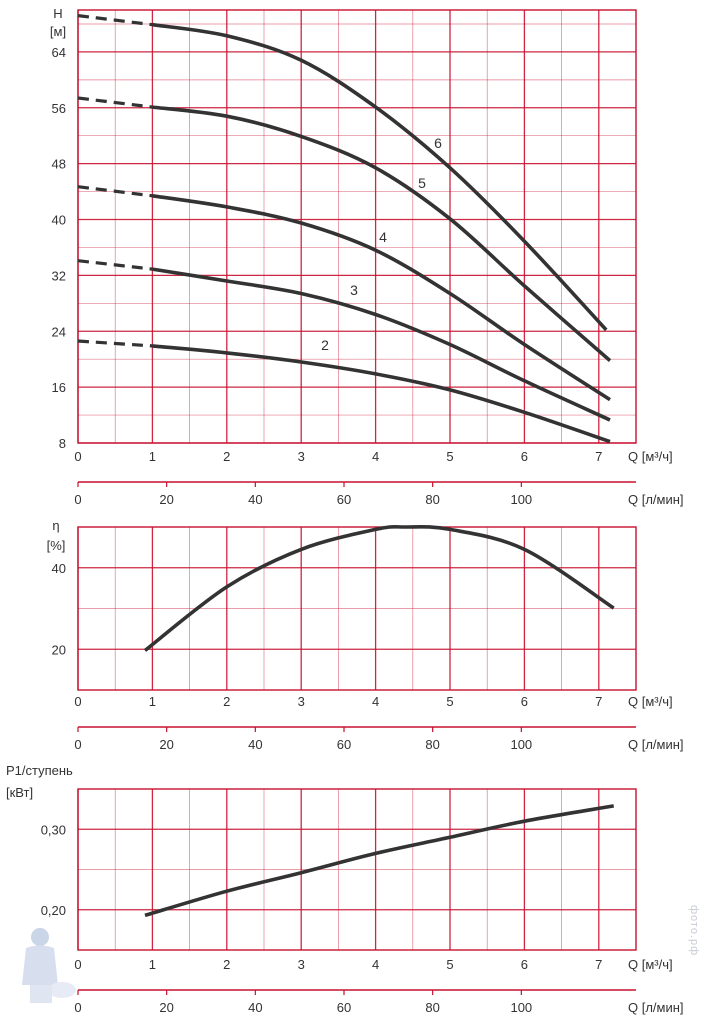 This screenshot has width=706, height=1024. Describe the element at coordinates (59, 52) in the screenshot. I see `y-tick-label: 64` at that location.